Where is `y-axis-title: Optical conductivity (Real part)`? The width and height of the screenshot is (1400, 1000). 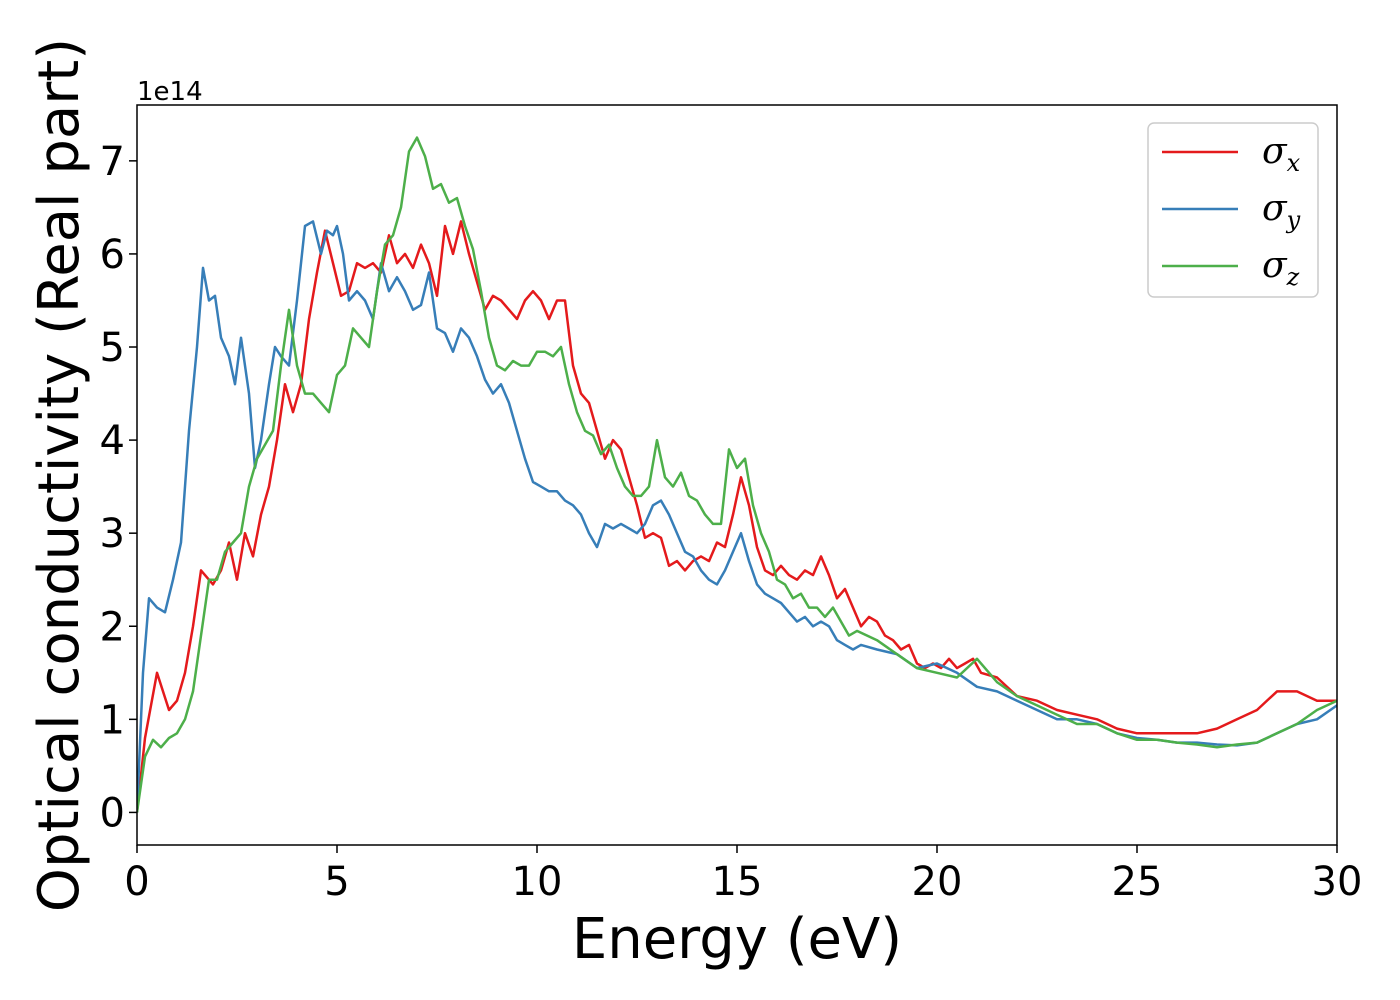 y-axis-title: Optical conductivity (Real part) is located at coordinates (59, 475).